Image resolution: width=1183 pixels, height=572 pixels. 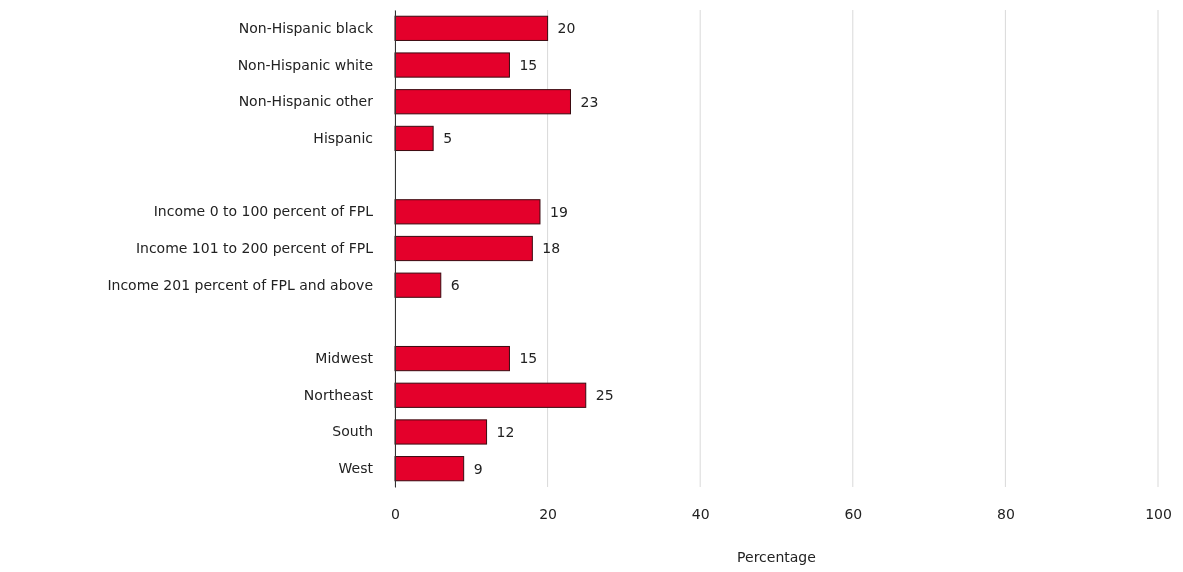 What do you see at coordinates (344, 358) in the screenshot?
I see `y-tick-label: Midwest` at bounding box center [344, 358].